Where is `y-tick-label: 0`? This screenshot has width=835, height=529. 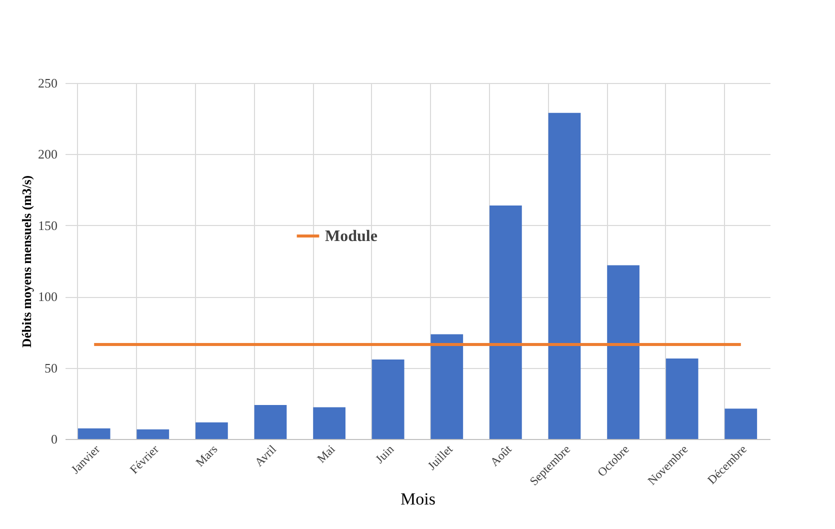 y-tick-label: 0 is located at coordinates (54, 439).